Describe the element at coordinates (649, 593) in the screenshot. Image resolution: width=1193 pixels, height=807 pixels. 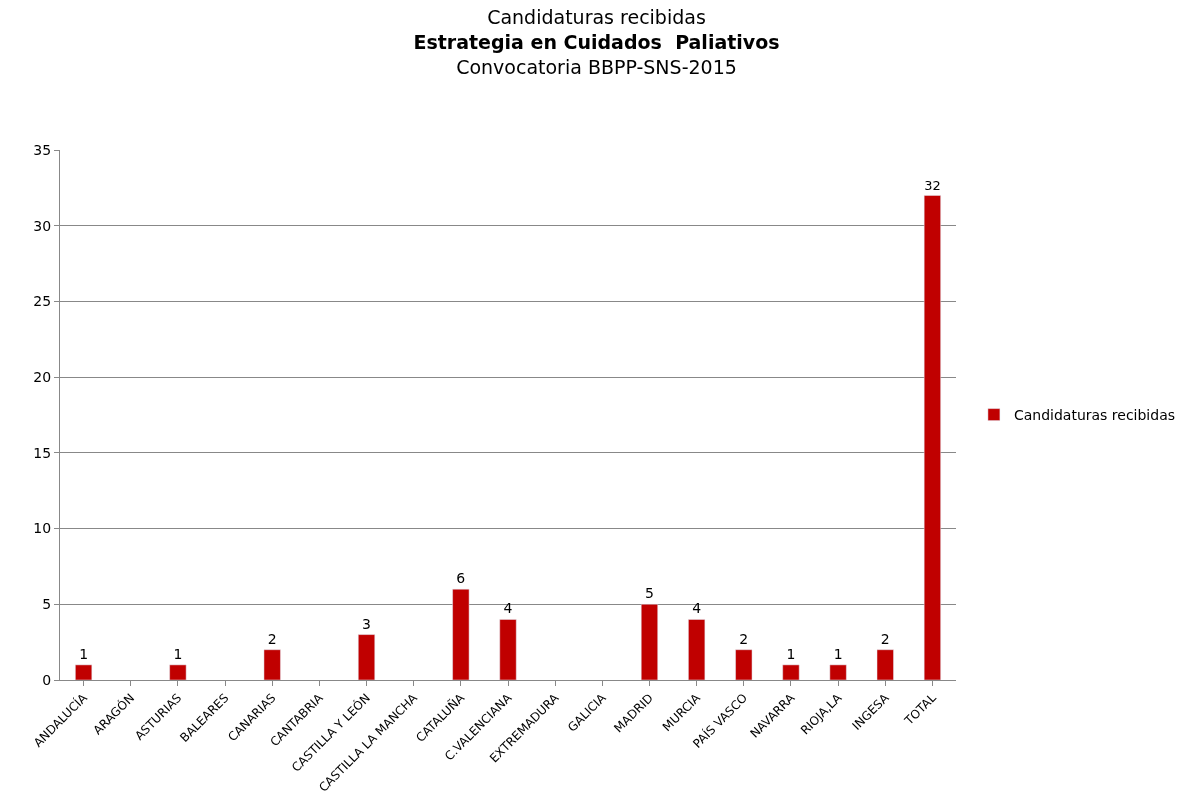
I see `data-label: 5` at that location.